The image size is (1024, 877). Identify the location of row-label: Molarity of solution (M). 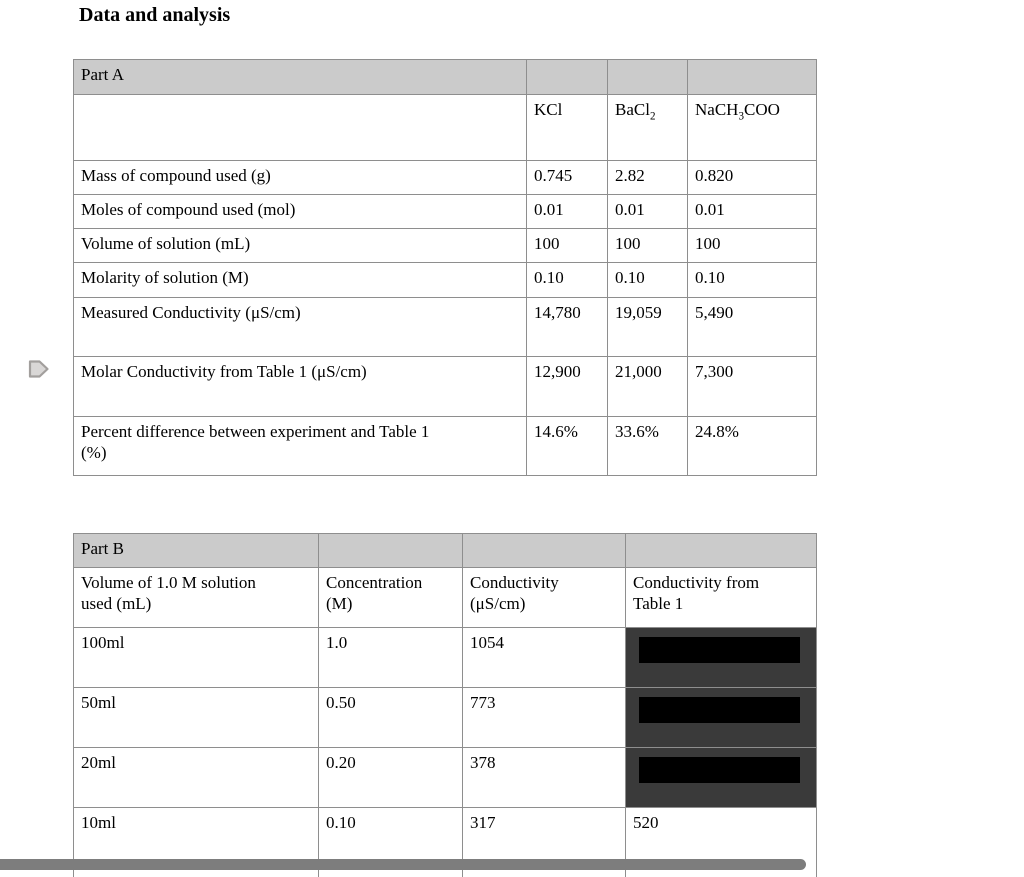
(300, 280).